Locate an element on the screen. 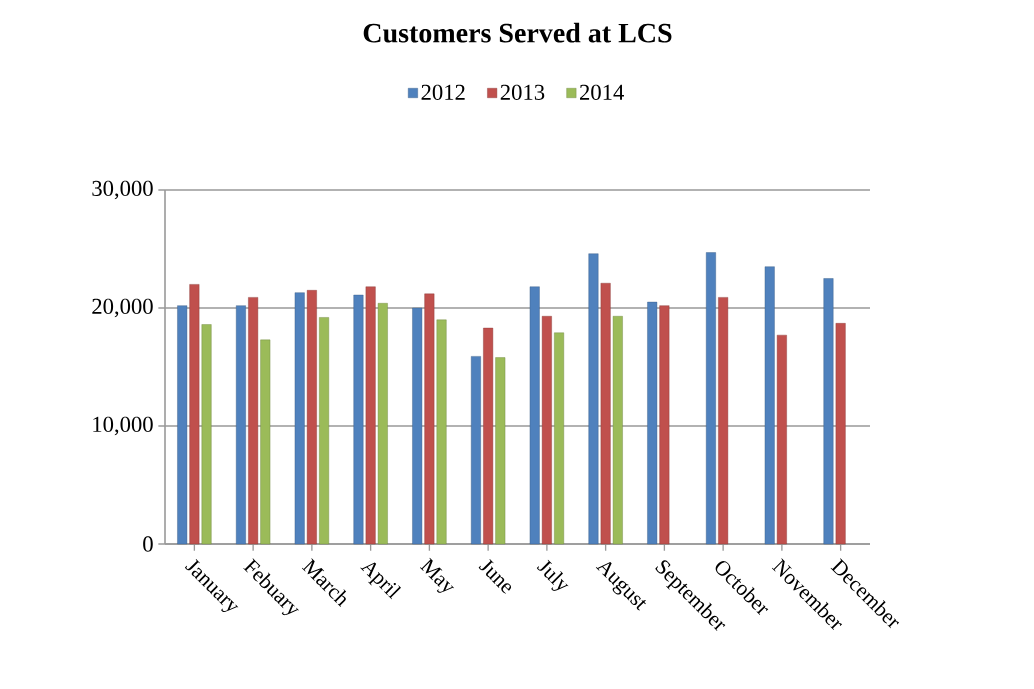 Image resolution: width=1034 pixels, height=689 pixels. y-tick-label: 20,000 is located at coordinates (122, 308).